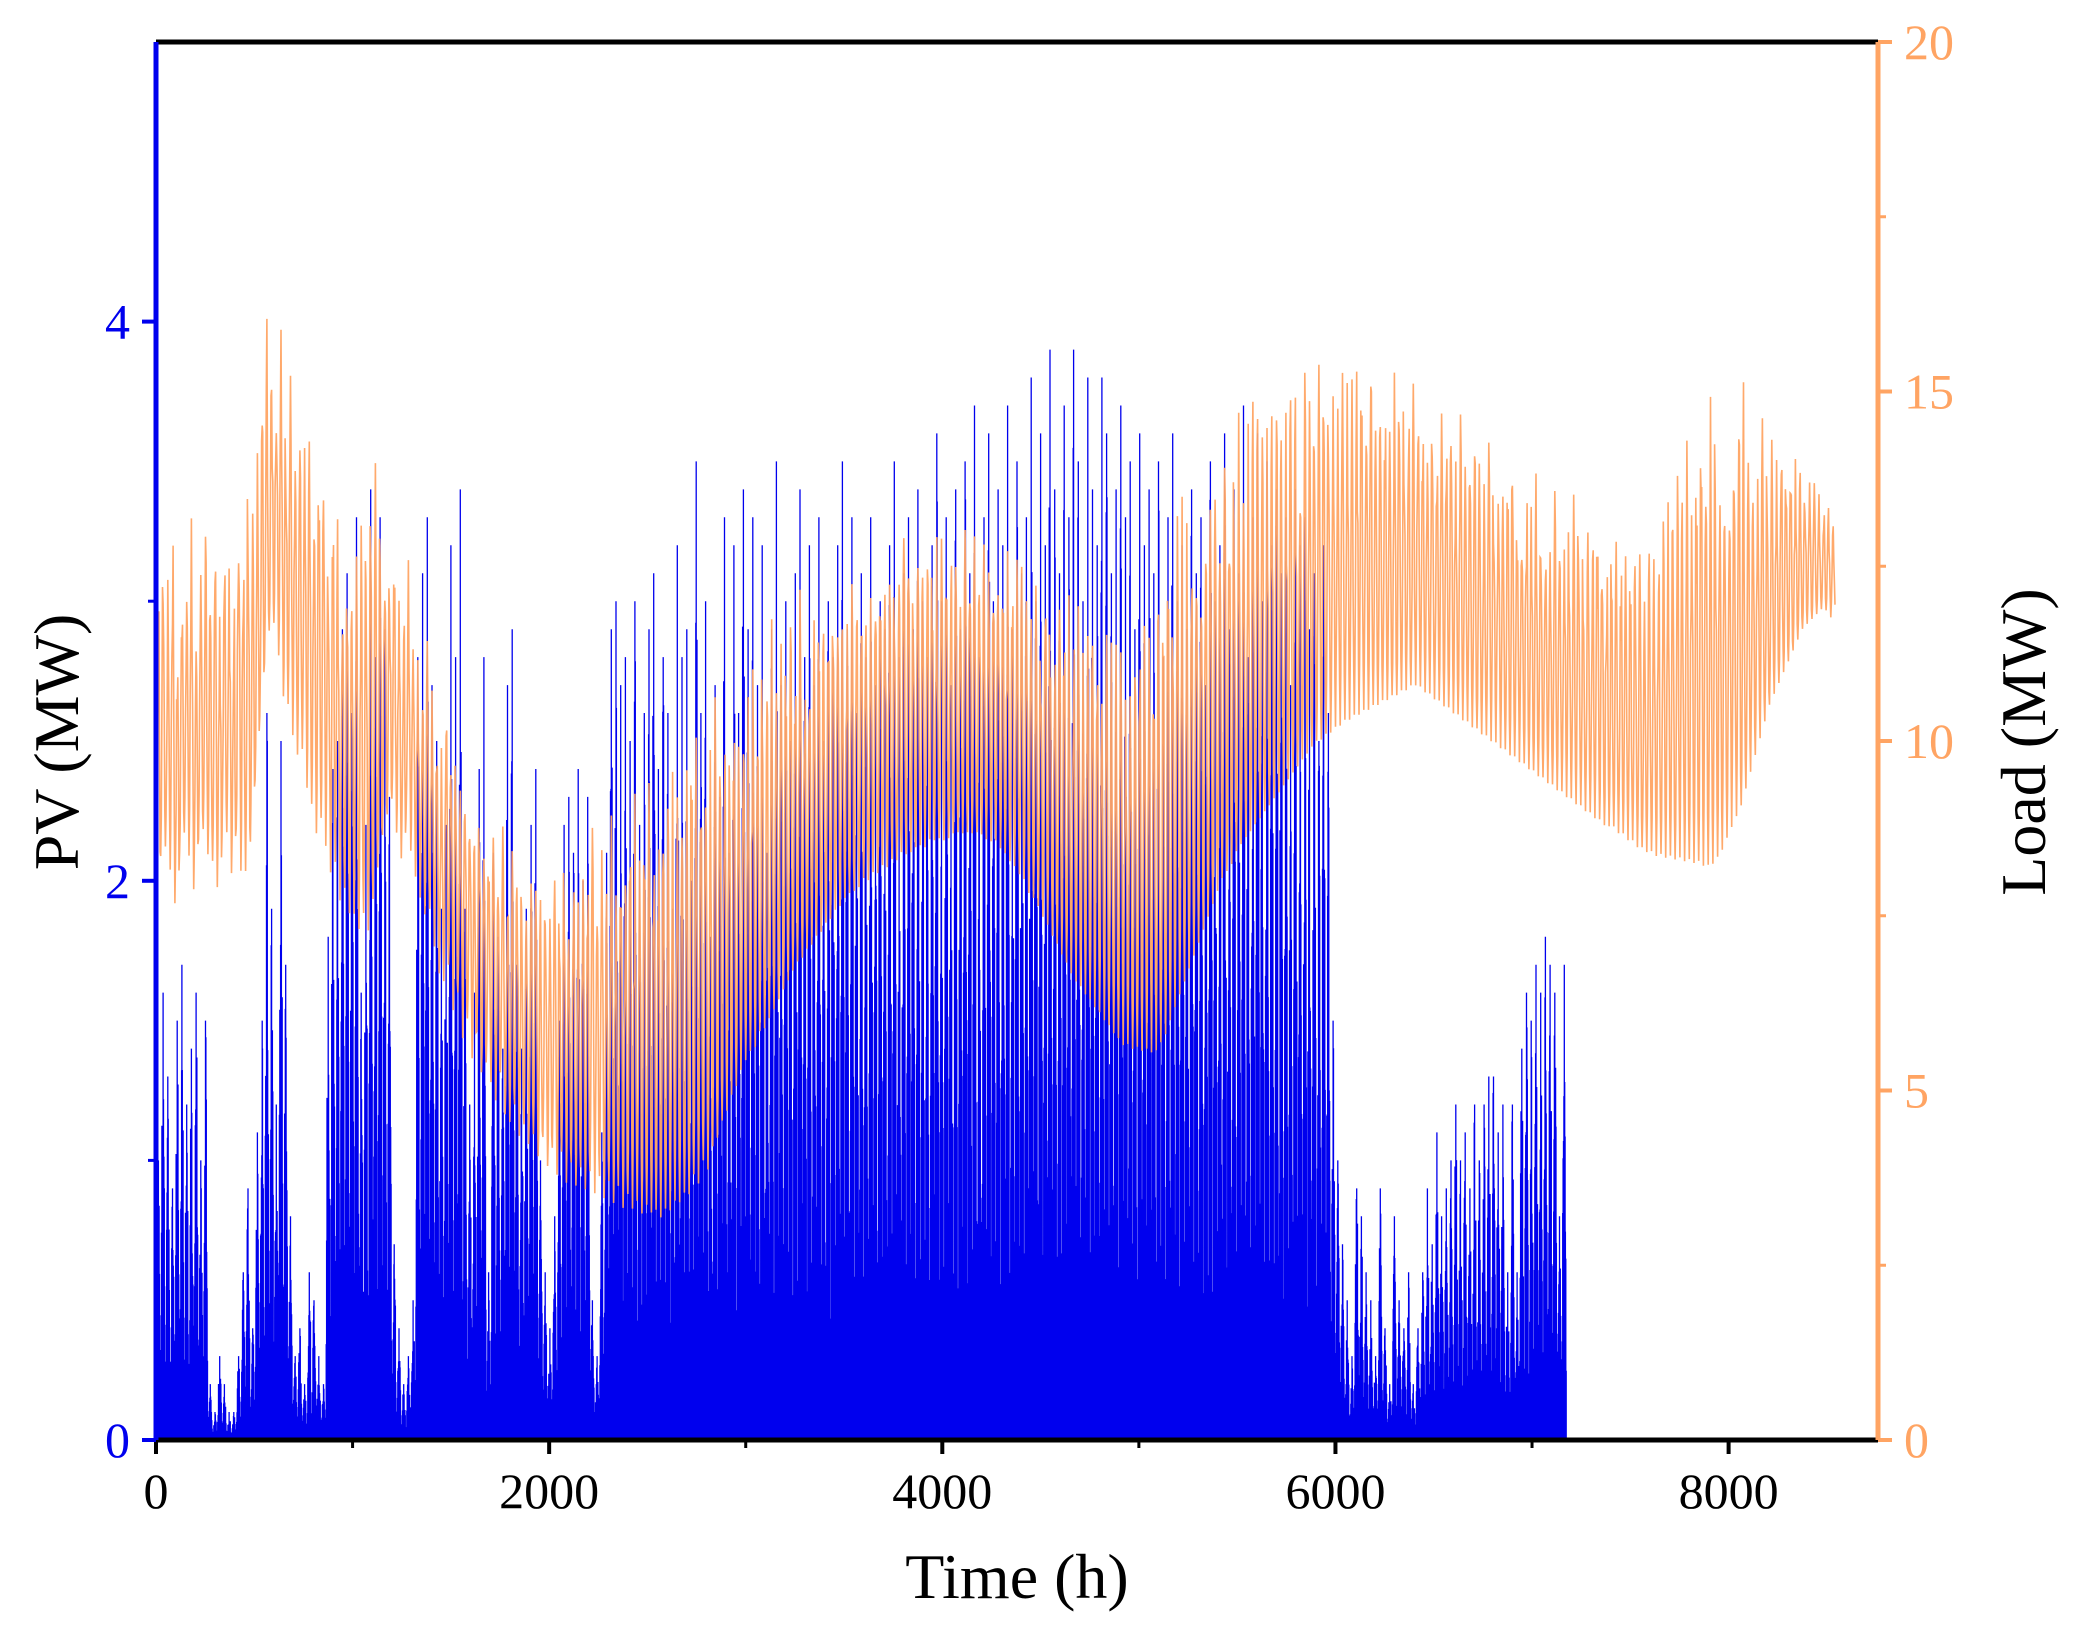 The image size is (2073, 1629). I want to click on left-tick-label-2: 2, so click(117, 881).